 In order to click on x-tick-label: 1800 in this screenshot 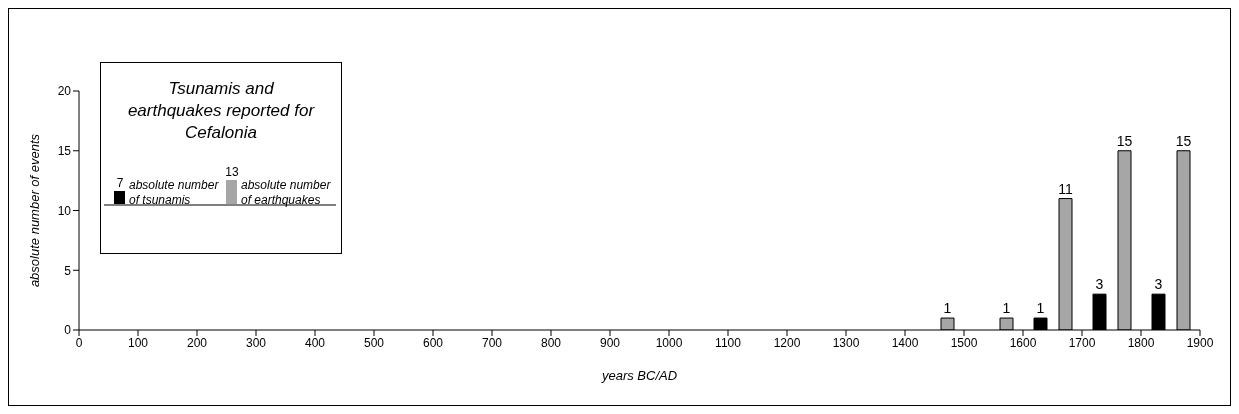, I will do `click(1141, 342)`.